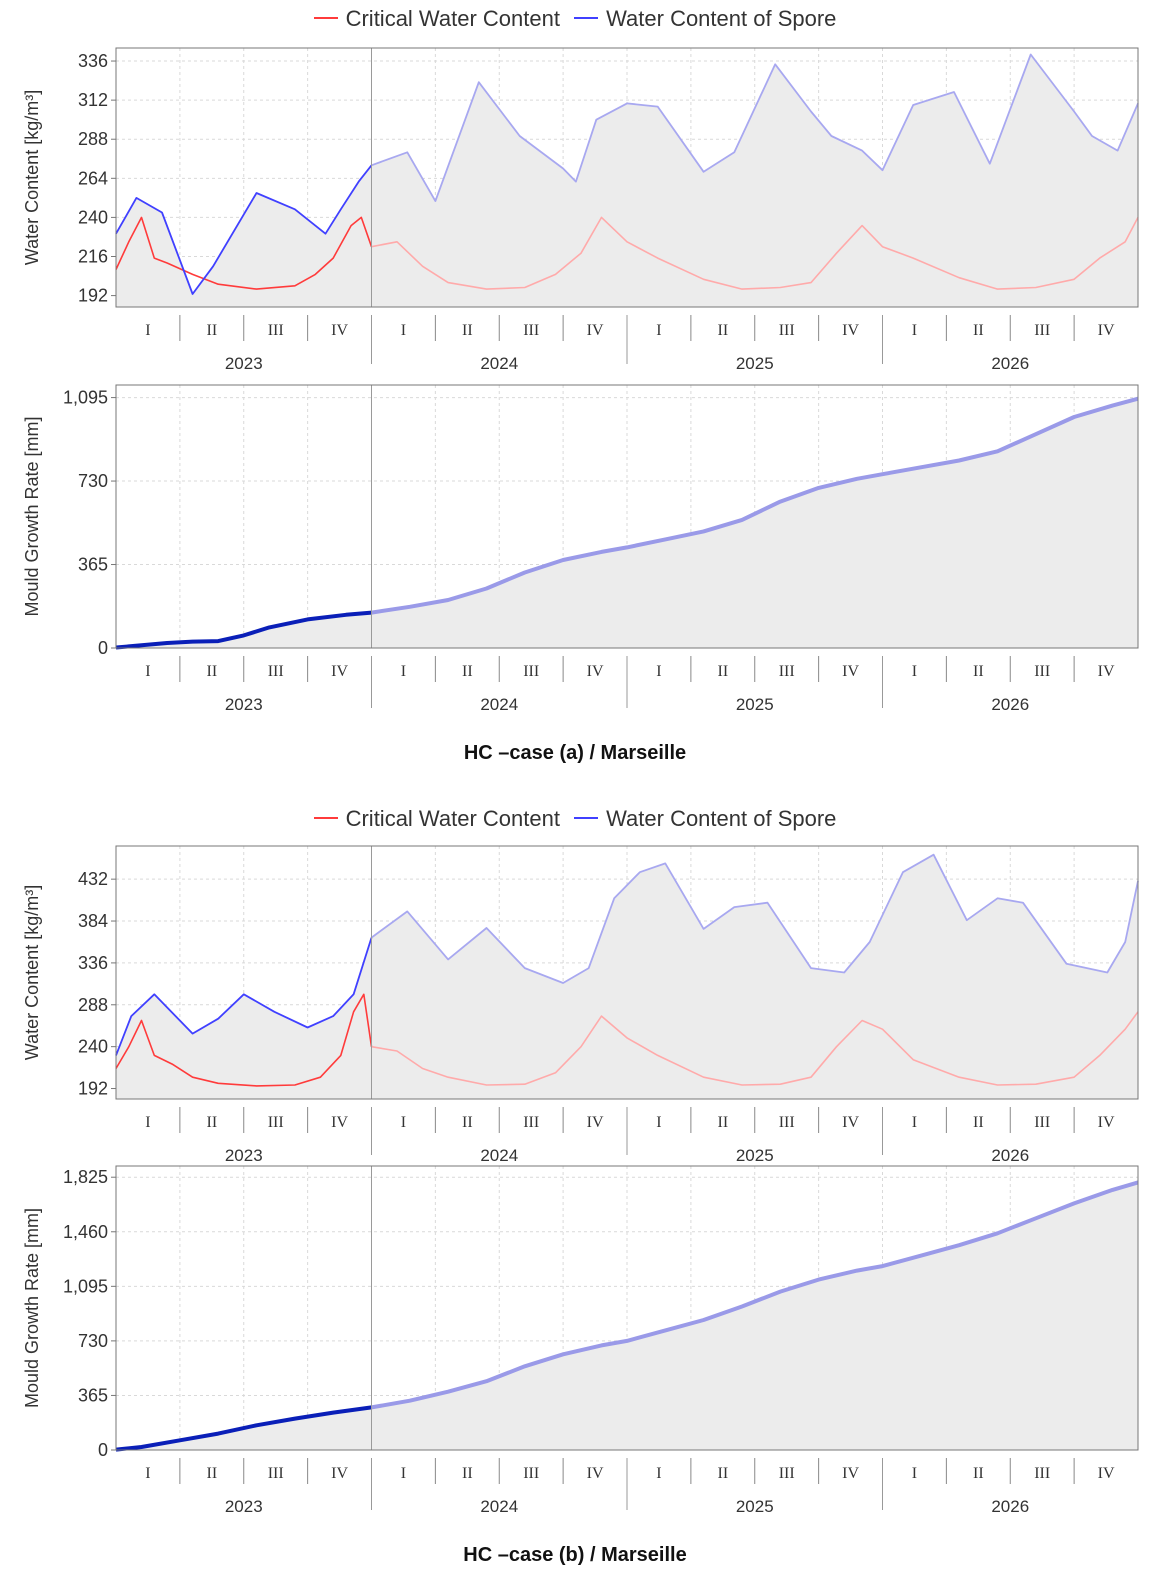 Image resolution: width=1150 pixels, height=1585 pixels. What do you see at coordinates (575, 1555) in the screenshot?
I see `caption-b: HC –case (b) / Marseille` at bounding box center [575, 1555].